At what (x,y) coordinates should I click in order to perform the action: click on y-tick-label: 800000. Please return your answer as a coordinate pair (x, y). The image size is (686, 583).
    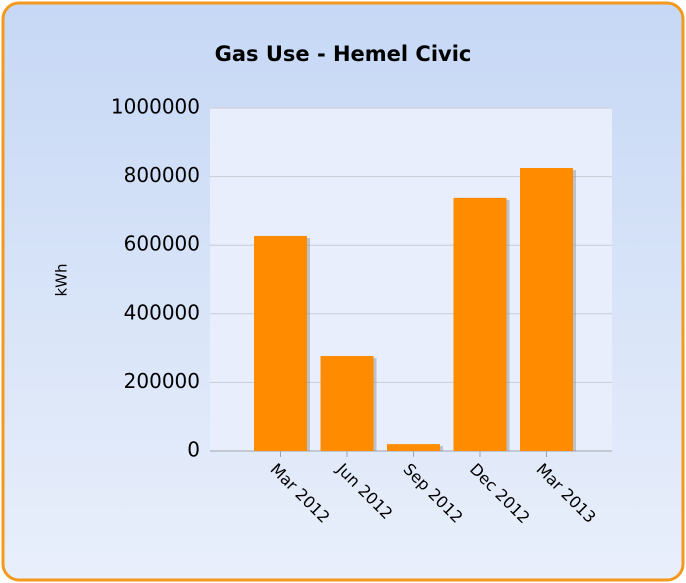
    Looking at the image, I should click on (162, 175).